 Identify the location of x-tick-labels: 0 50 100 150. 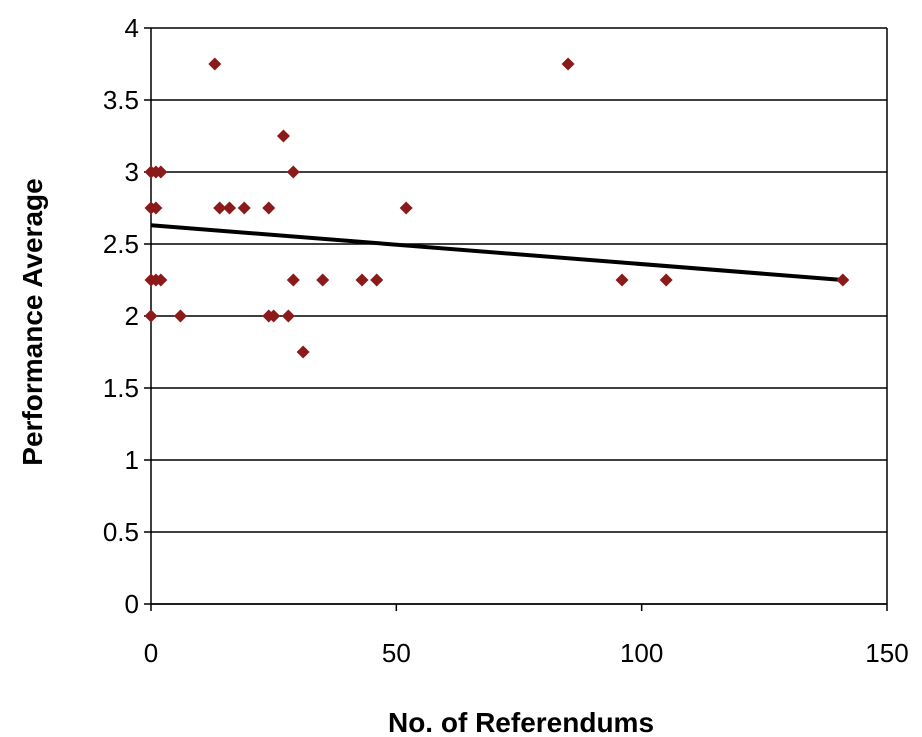
(526, 653).